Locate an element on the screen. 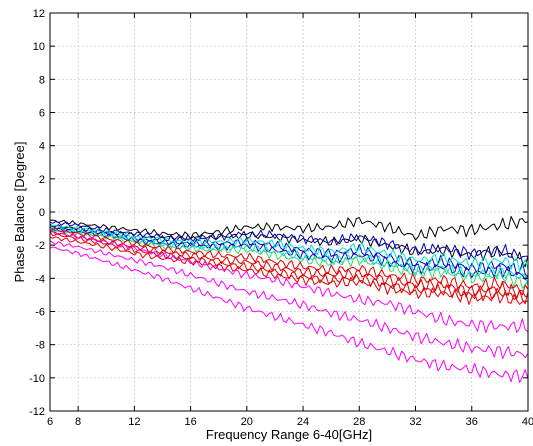 This screenshot has width=533, height=446. x-axis-title: Frequency Range 6-40[GHz] is located at coordinates (289, 434).